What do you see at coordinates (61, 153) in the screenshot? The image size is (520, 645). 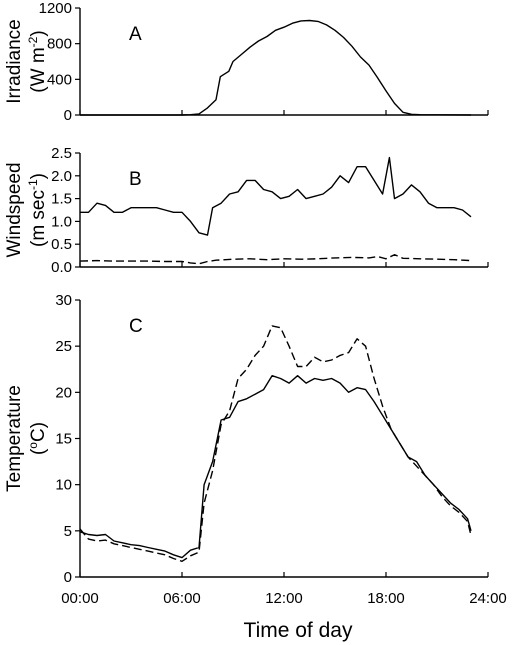 I see `y-tick-label: 2.5` at bounding box center [61, 153].